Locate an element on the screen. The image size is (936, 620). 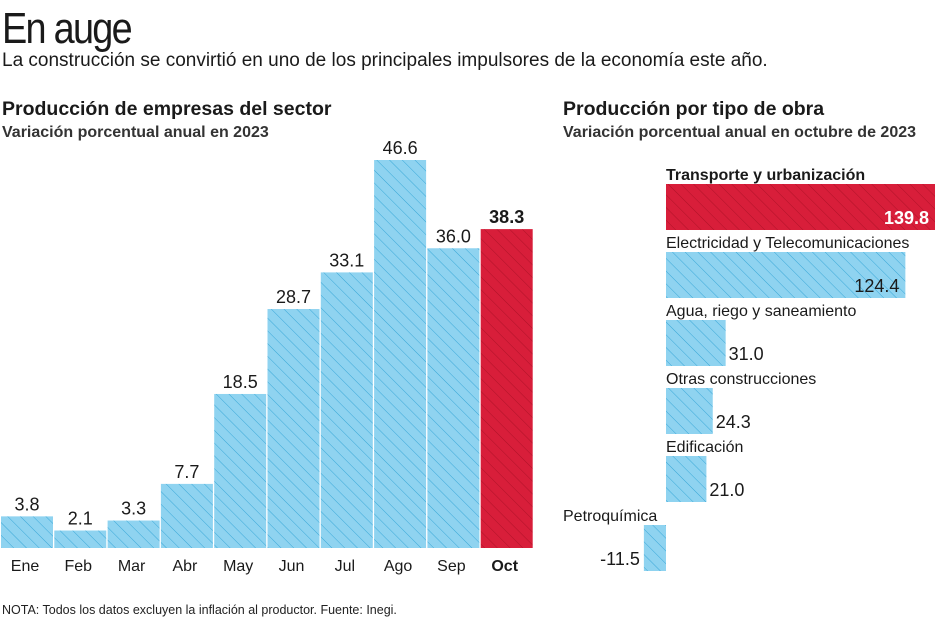
bar-feb is located at coordinates (80, 539).